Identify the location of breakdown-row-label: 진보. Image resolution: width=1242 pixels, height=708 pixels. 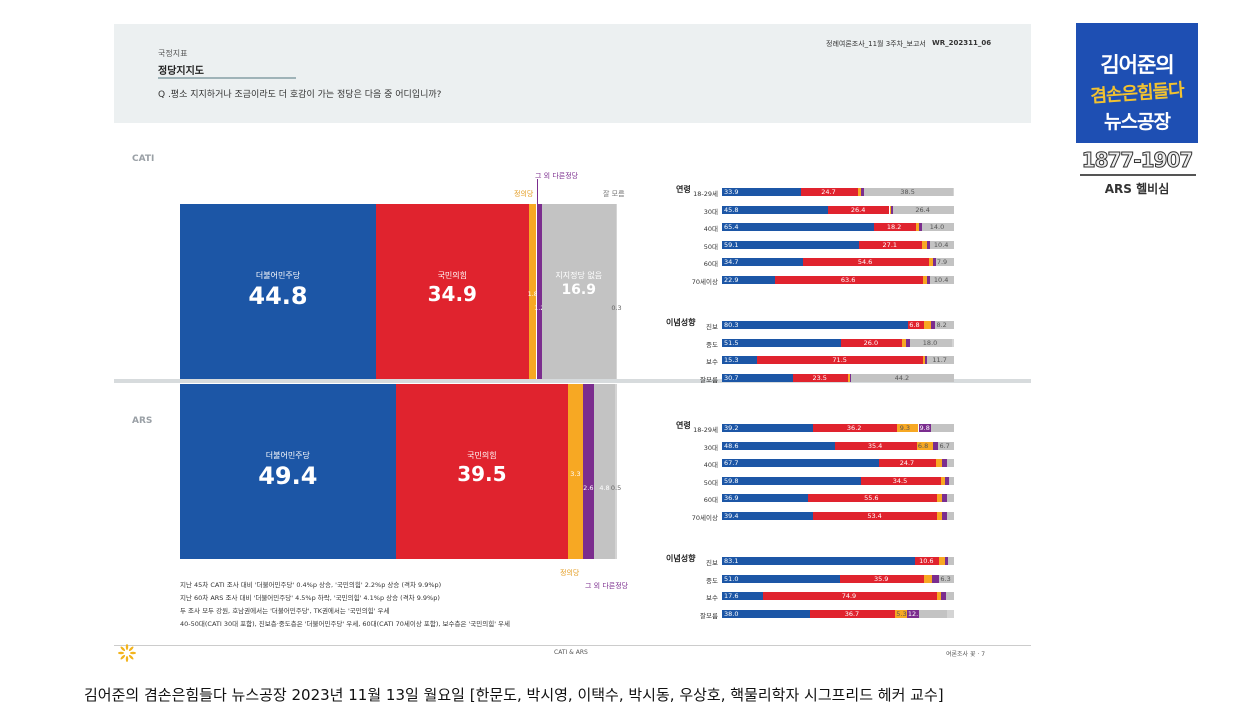
(712, 563).